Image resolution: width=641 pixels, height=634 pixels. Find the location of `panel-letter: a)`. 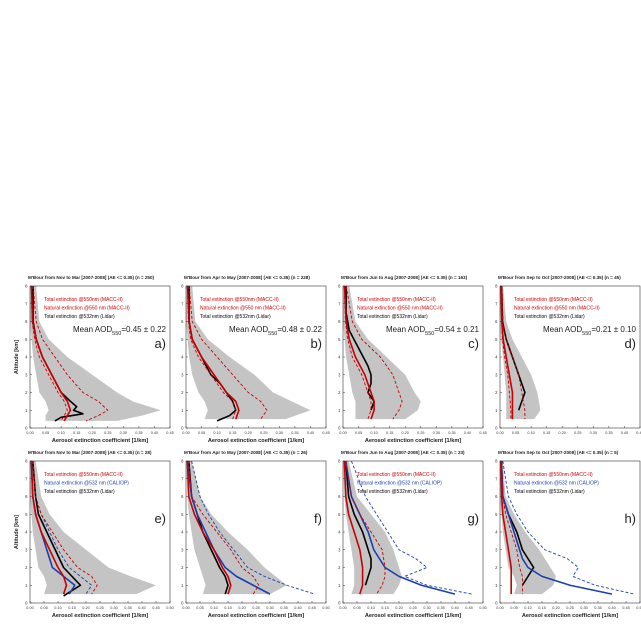

panel-letter: a) is located at coordinates (160, 343).